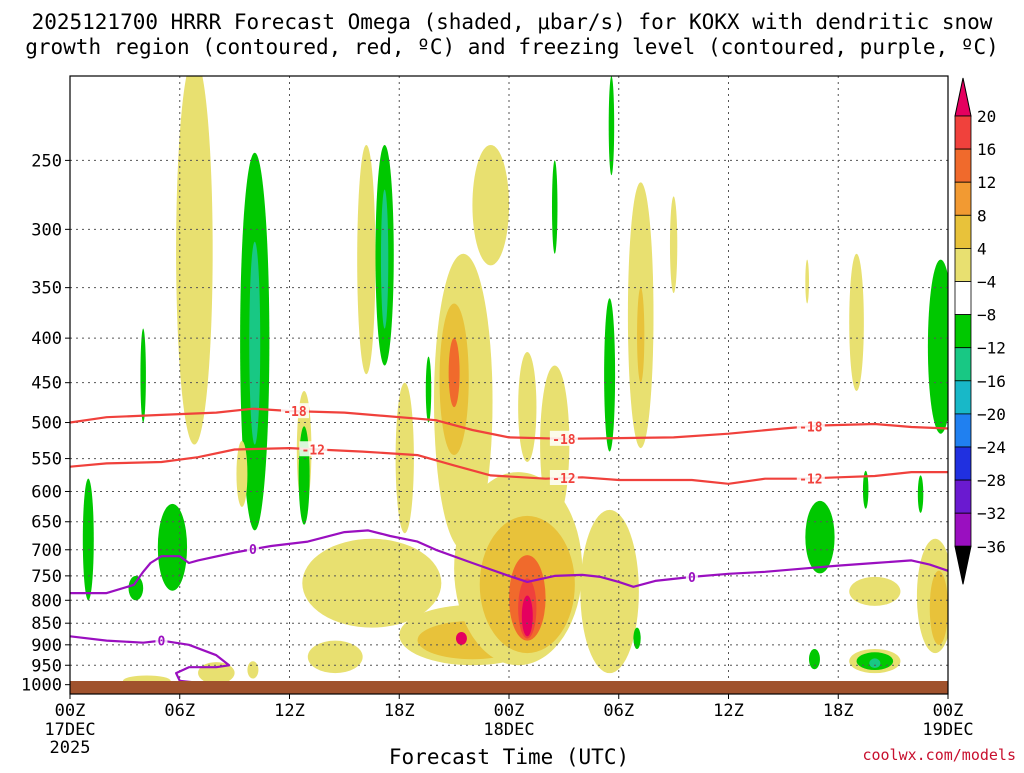 This screenshot has height=773, width=1024. Describe the element at coordinates (980, 331) in the screenshot. I see `colorbar: 20 16 12 8 4 −4 −8 −12 −16 −20 −24 −28 −32 −36` at that location.